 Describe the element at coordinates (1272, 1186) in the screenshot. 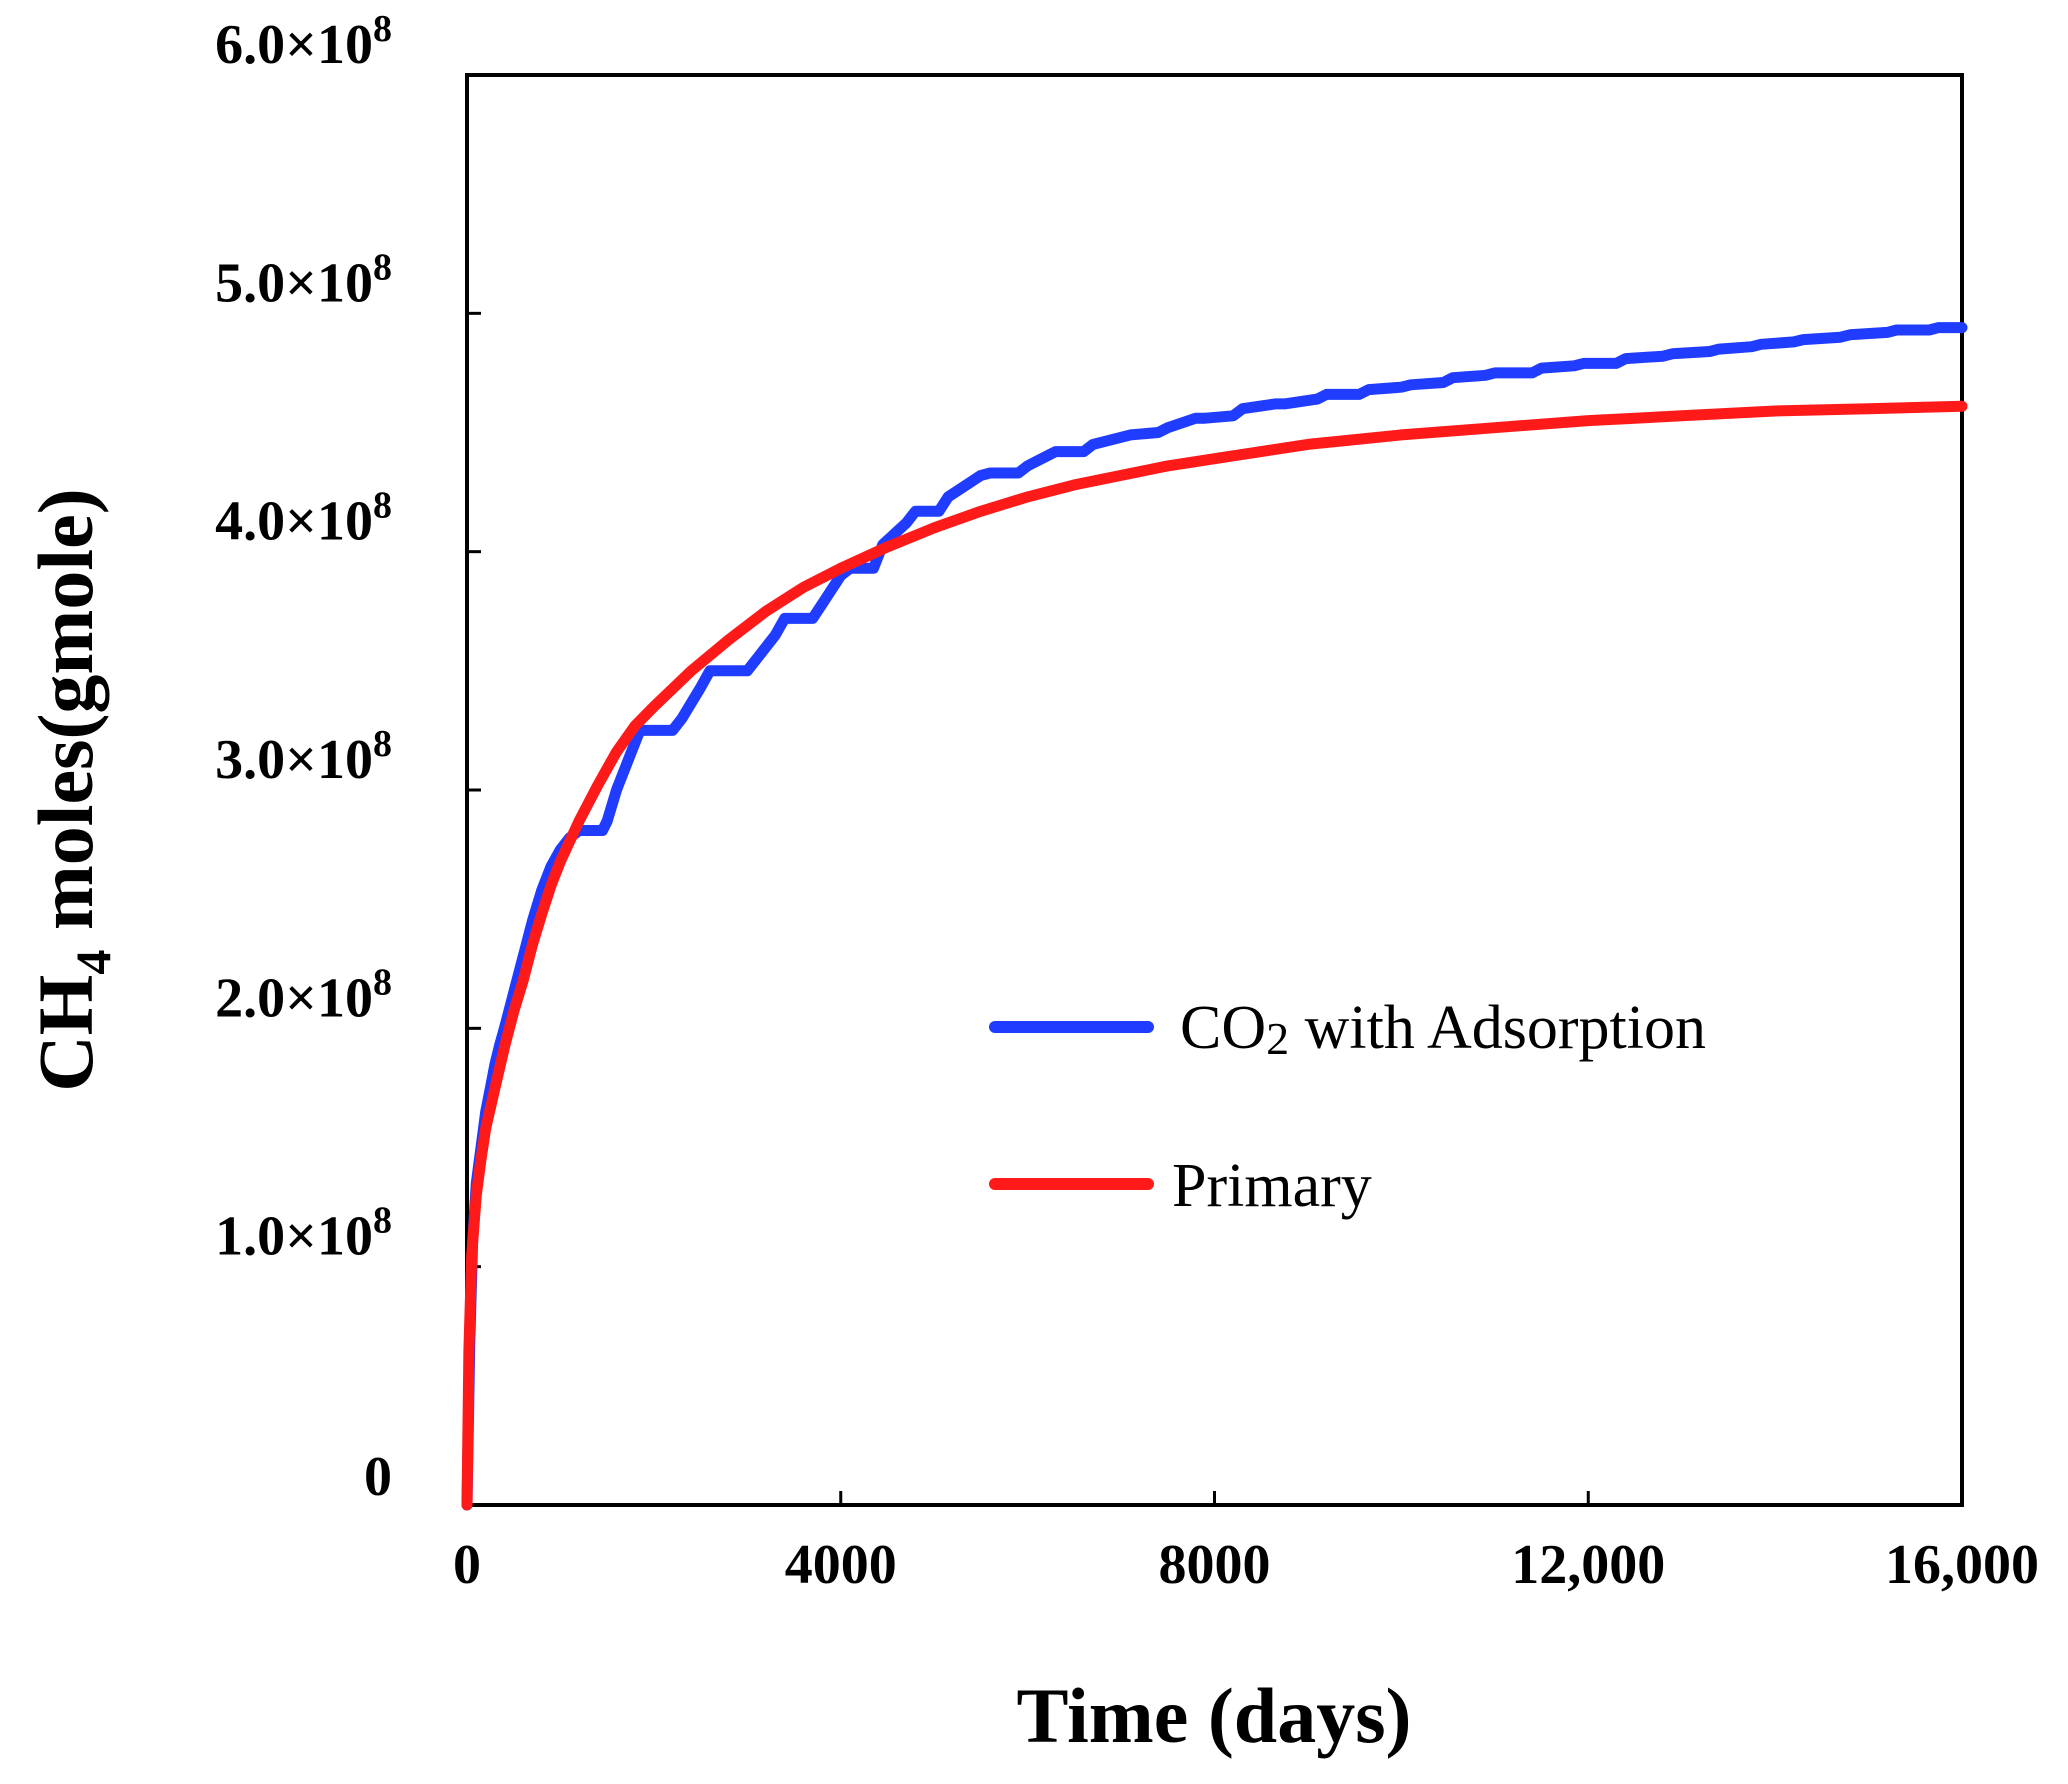

I see `legend-label-primary: Primary` at that location.